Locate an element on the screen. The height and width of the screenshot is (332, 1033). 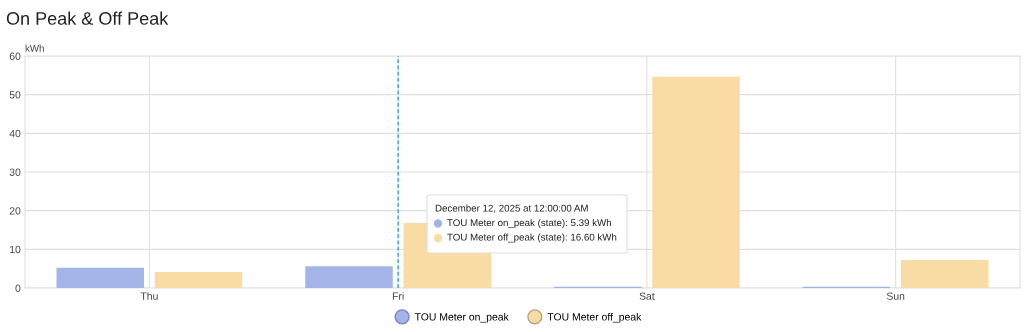
y-tick-label: 60 is located at coordinates (15, 56).